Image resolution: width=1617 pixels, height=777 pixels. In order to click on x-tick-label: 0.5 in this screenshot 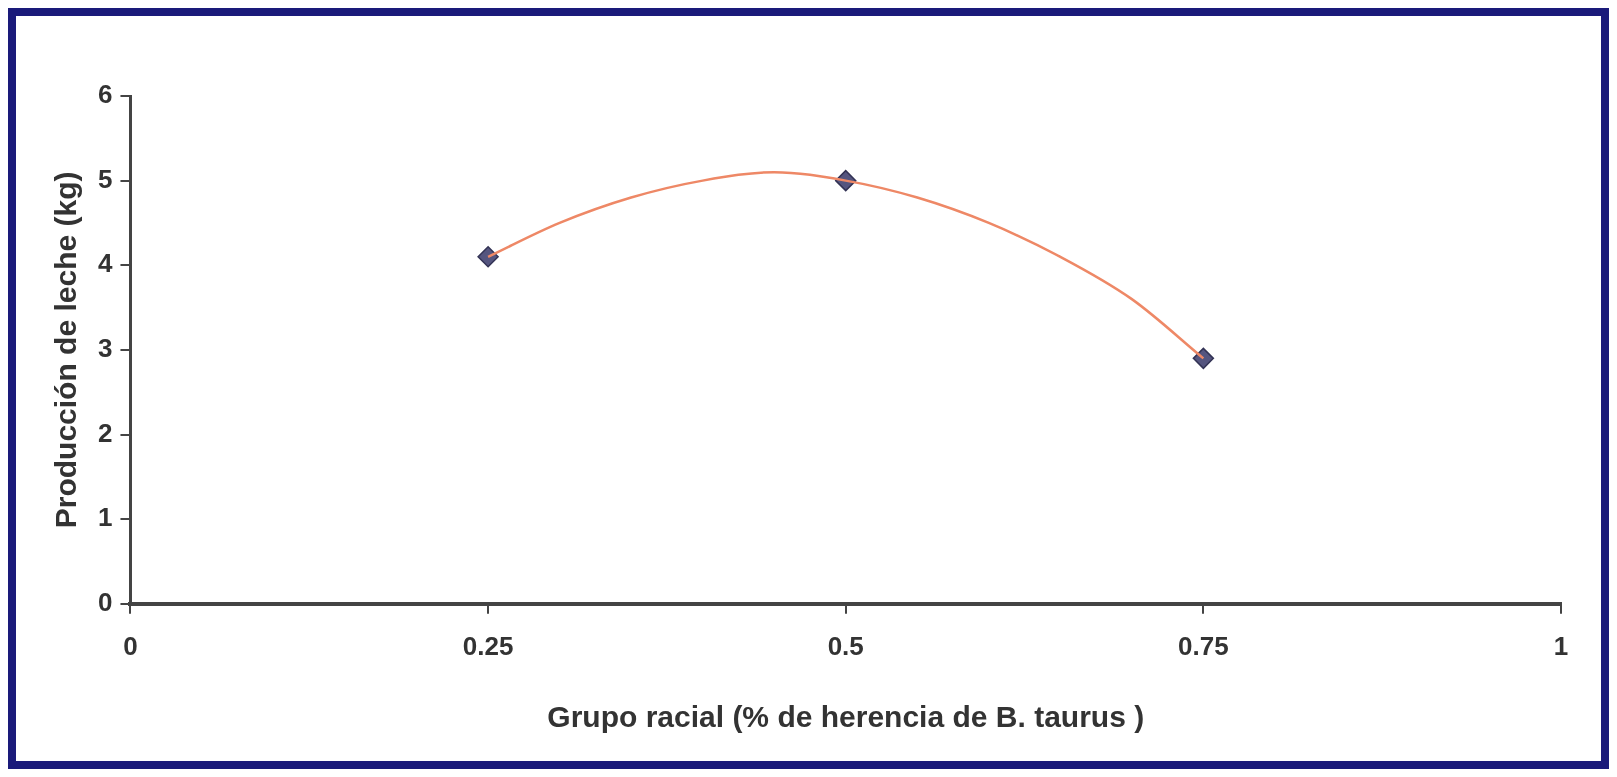, I will do `click(845, 645)`.